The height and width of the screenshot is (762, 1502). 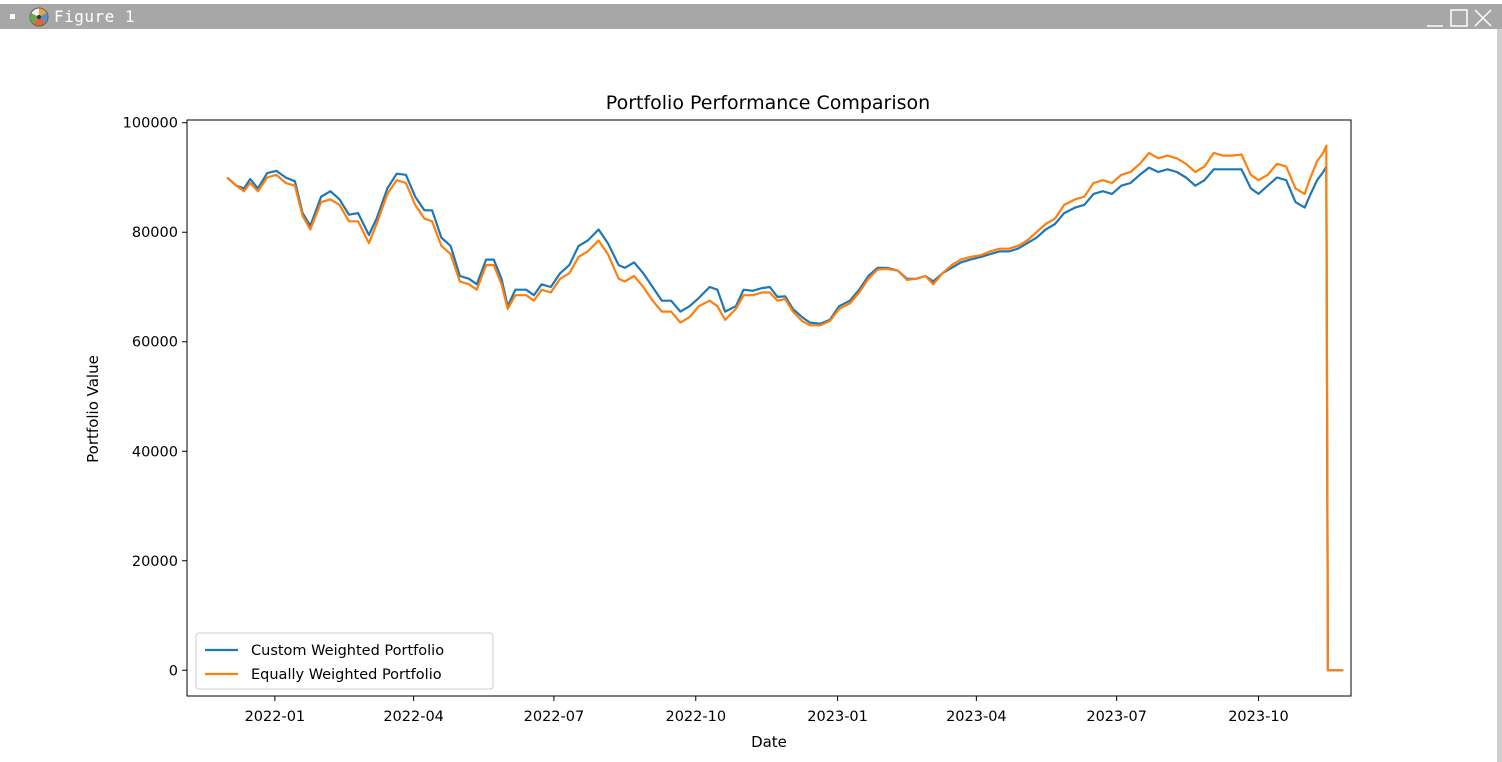 What do you see at coordinates (695, 717) in the screenshot?
I see `x-tick-label: 2022-10` at bounding box center [695, 717].